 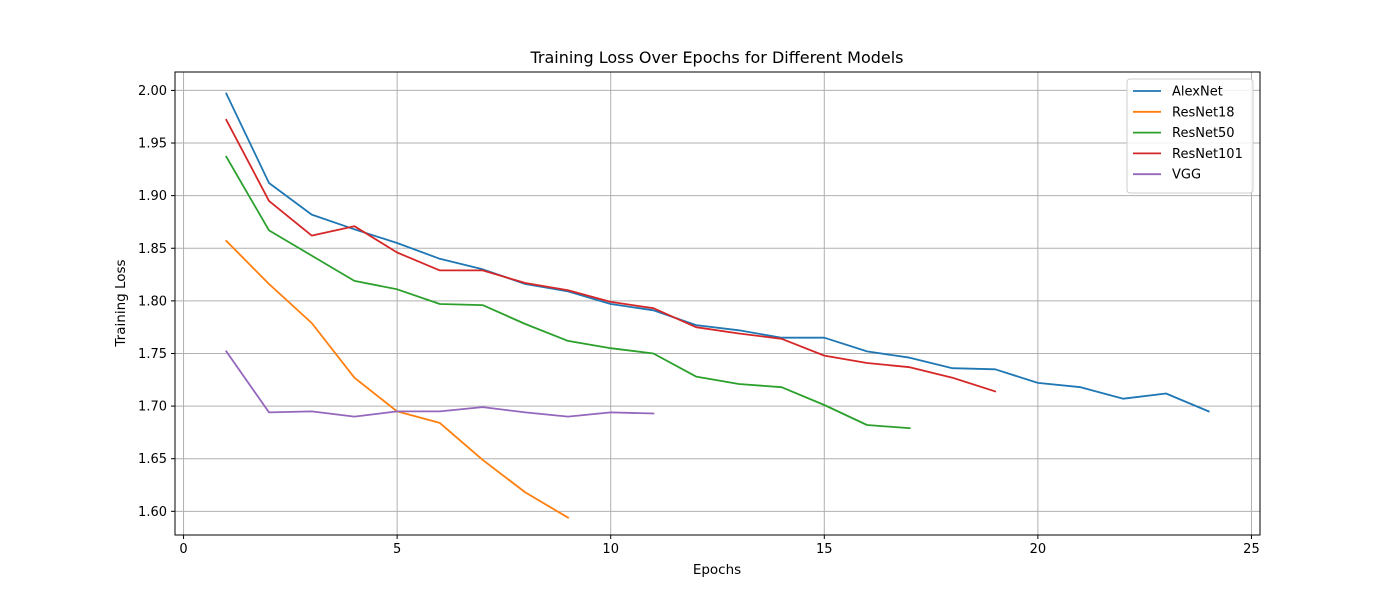 What do you see at coordinates (1203, 133) in the screenshot?
I see `legend-label: ResNet50` at bounding box center [1203, 133].